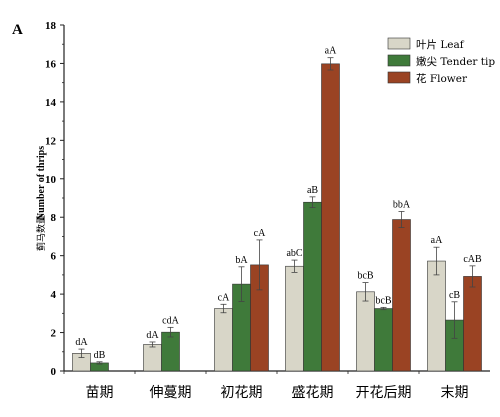  What do you see at coordinates (294, 253) in the screenshot?
I see `data-label: abC` at bounding box center [294, 253].